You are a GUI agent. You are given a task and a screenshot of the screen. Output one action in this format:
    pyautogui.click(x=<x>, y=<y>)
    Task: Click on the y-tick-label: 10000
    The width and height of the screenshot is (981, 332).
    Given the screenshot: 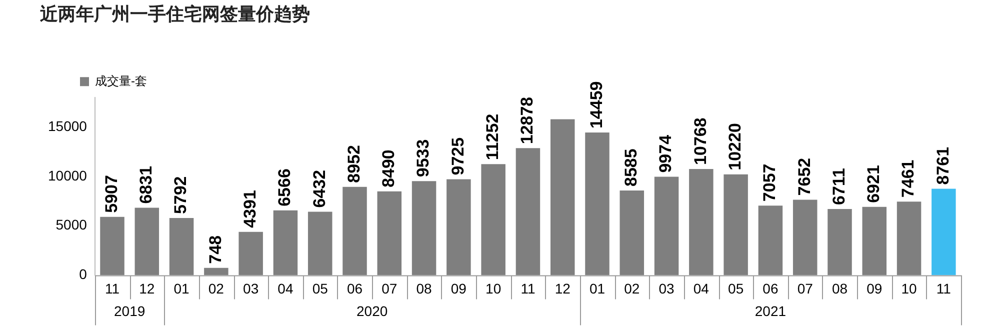 What is the action you would take?
    pyautogui.click(x=68, y=175)
    